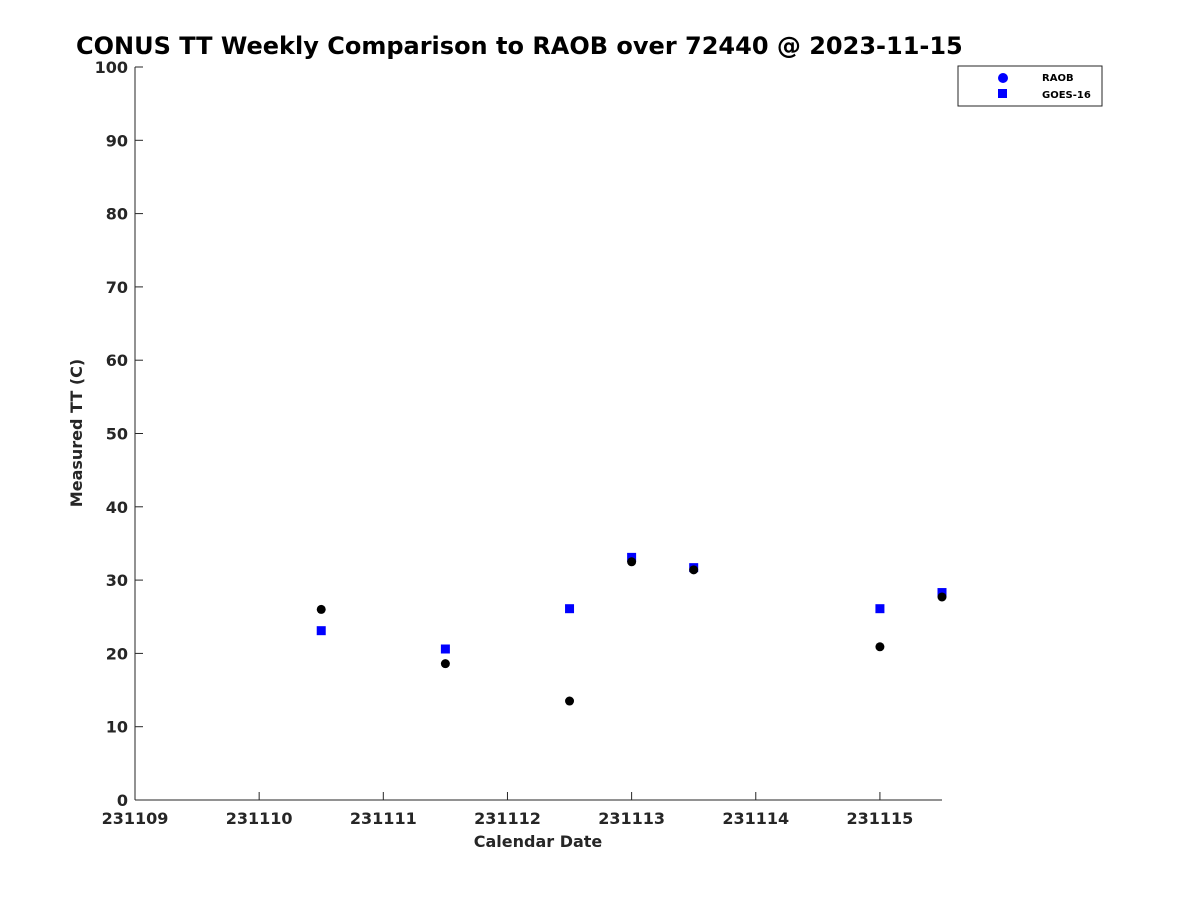 The height and width of the screenshot is (904, 1200). I want to click on legend-raob-label: RAOB, so click(1058, 78).